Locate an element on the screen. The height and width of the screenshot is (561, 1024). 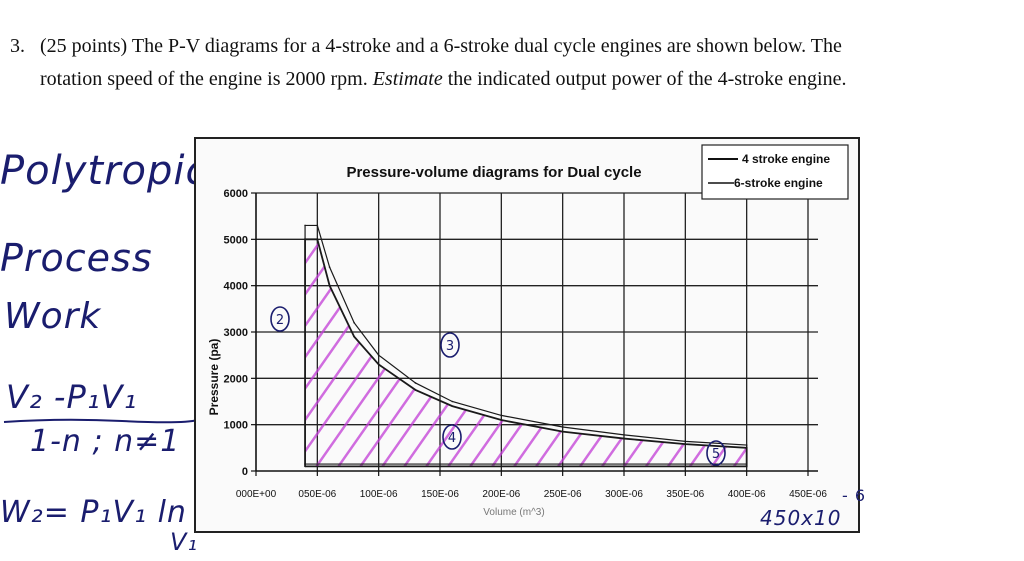
x-tick-label: 150E-06 is located at coordinates (440, 494).